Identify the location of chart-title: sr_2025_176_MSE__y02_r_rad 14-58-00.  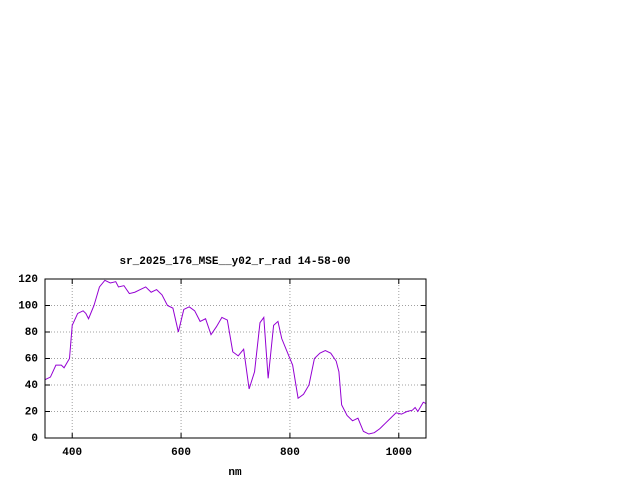
(234, 262).